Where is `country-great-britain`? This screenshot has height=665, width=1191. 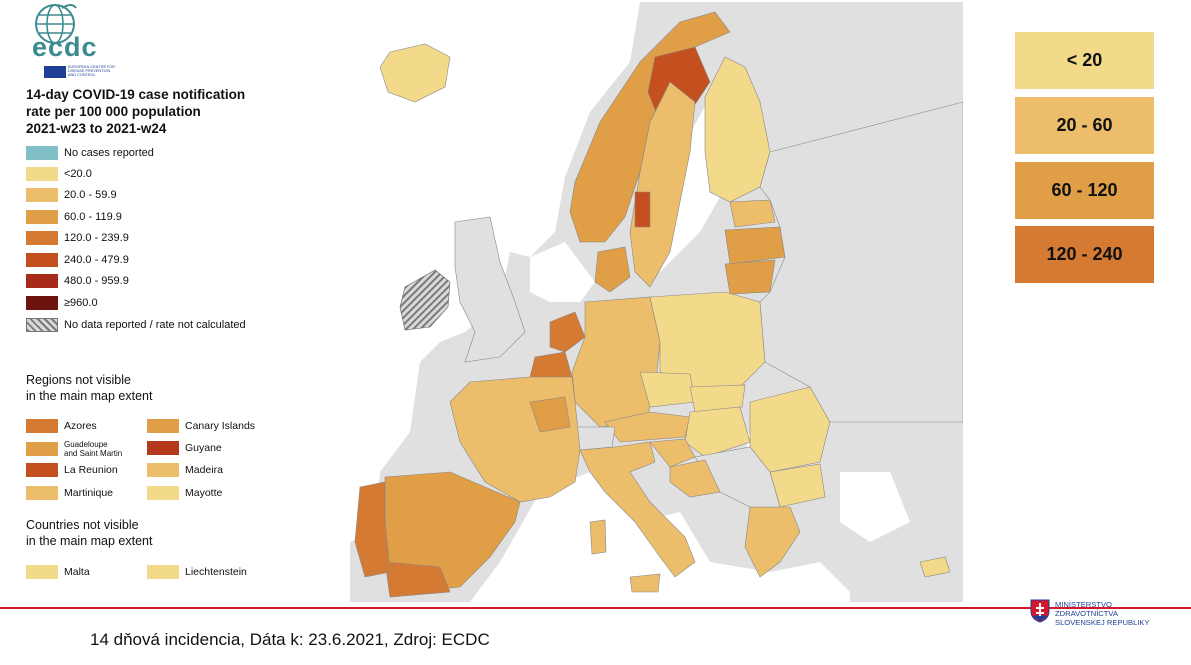 country-great-britain is located at coordinates (490, 289).